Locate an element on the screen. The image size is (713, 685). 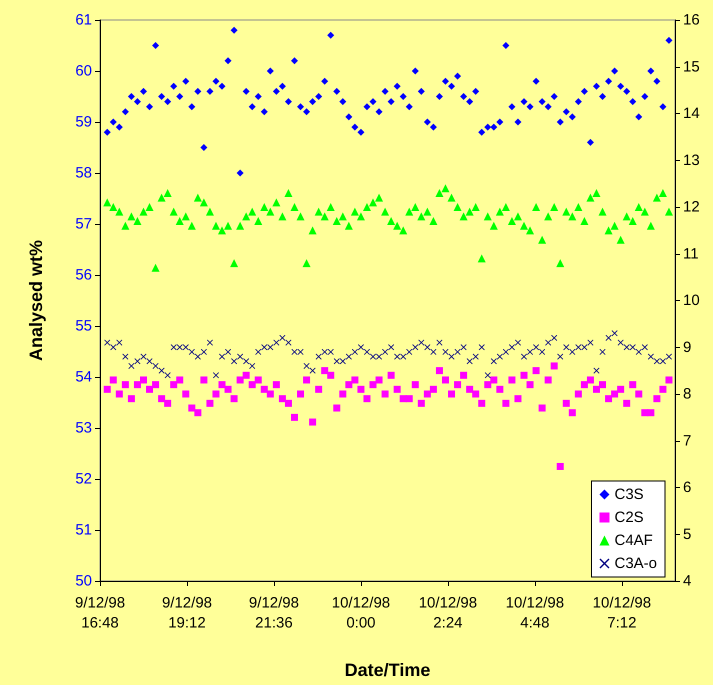
y2-tick-label: 5 is located at coordinates (687, 534).